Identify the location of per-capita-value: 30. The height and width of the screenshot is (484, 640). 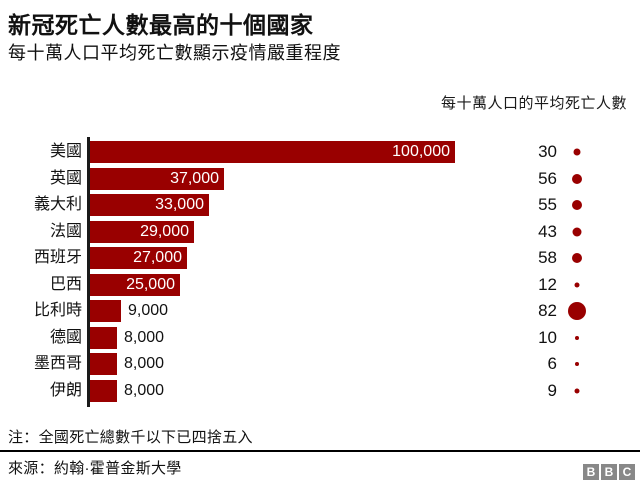
(547, 151).